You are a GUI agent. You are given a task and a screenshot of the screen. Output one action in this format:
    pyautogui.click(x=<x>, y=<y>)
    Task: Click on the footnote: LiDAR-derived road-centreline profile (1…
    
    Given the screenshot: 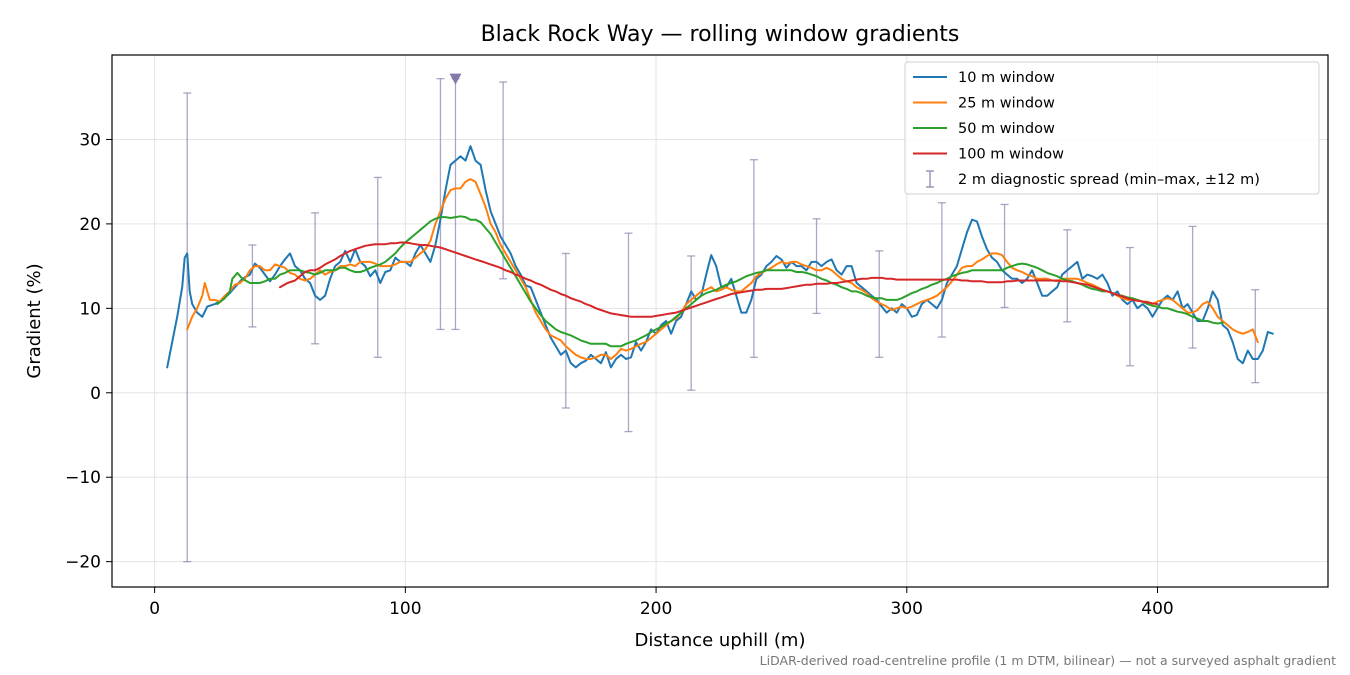 What is the action you would take?
    pyautogui.click(x=1048, y=660)
    